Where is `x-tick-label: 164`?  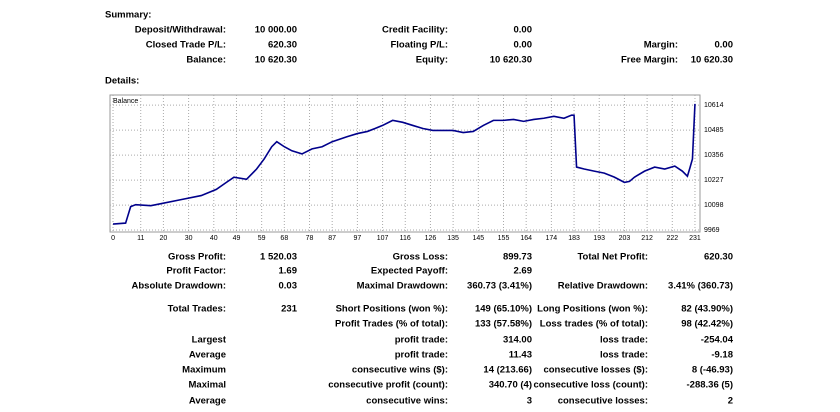
x-tick-label: 164 is located at coordinates (526, 238).